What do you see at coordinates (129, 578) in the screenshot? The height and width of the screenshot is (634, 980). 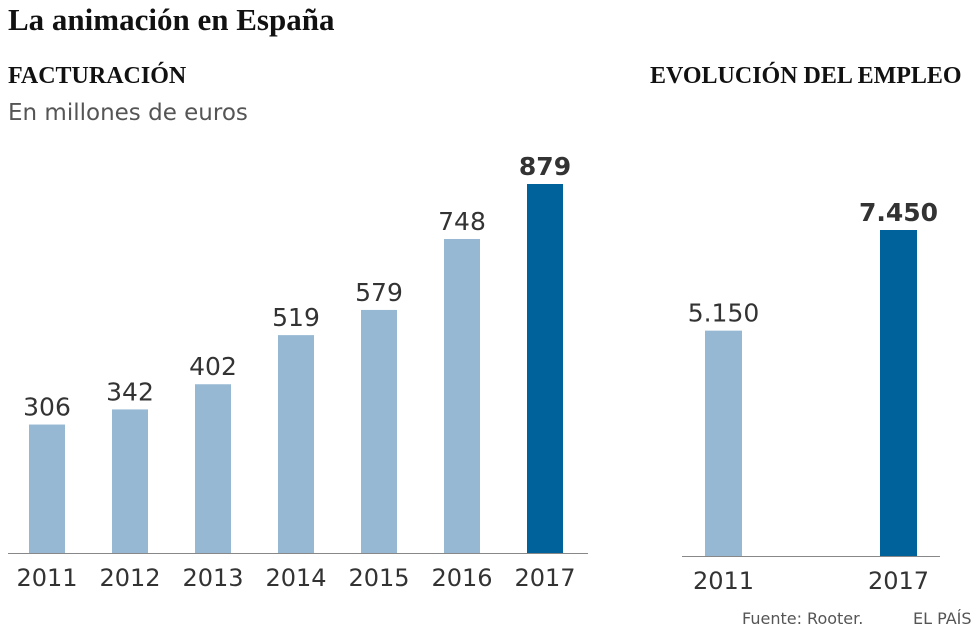 I see `revenue-tick-label-2012: 2012` at bounding box center [129, 578].